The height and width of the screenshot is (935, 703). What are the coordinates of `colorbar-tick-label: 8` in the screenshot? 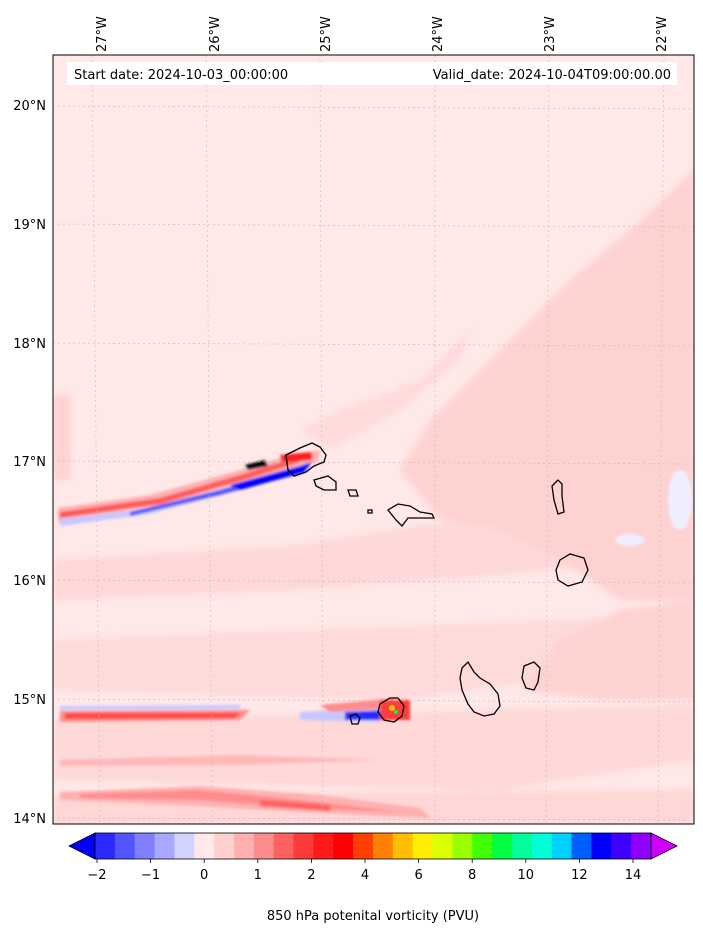 It's located at (472, 875).